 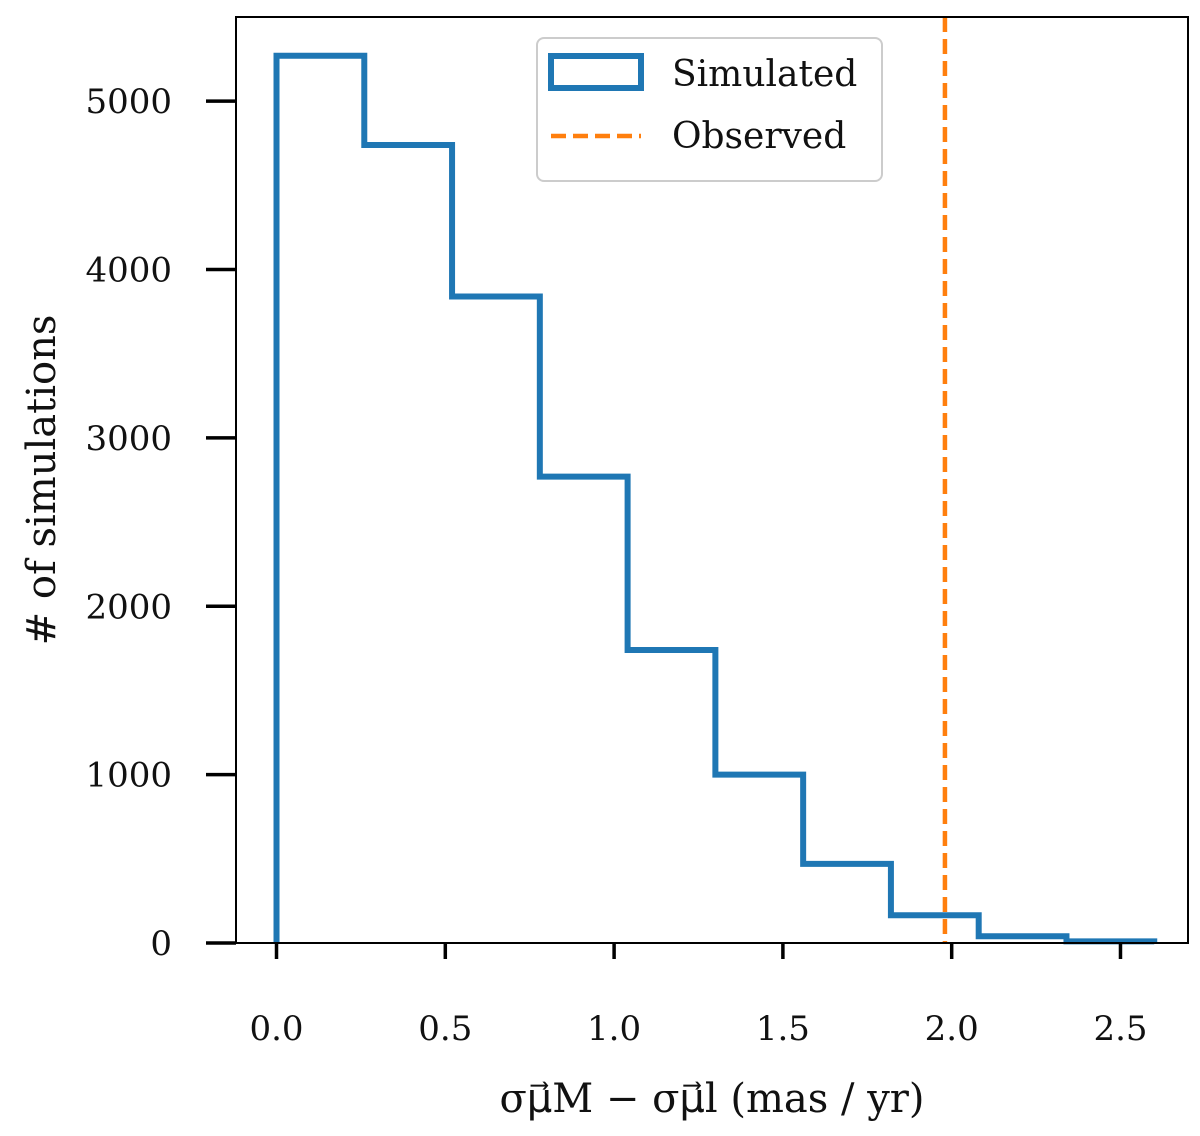 I want to click on legend-swatch-simulated, so click(x=596, y=72).